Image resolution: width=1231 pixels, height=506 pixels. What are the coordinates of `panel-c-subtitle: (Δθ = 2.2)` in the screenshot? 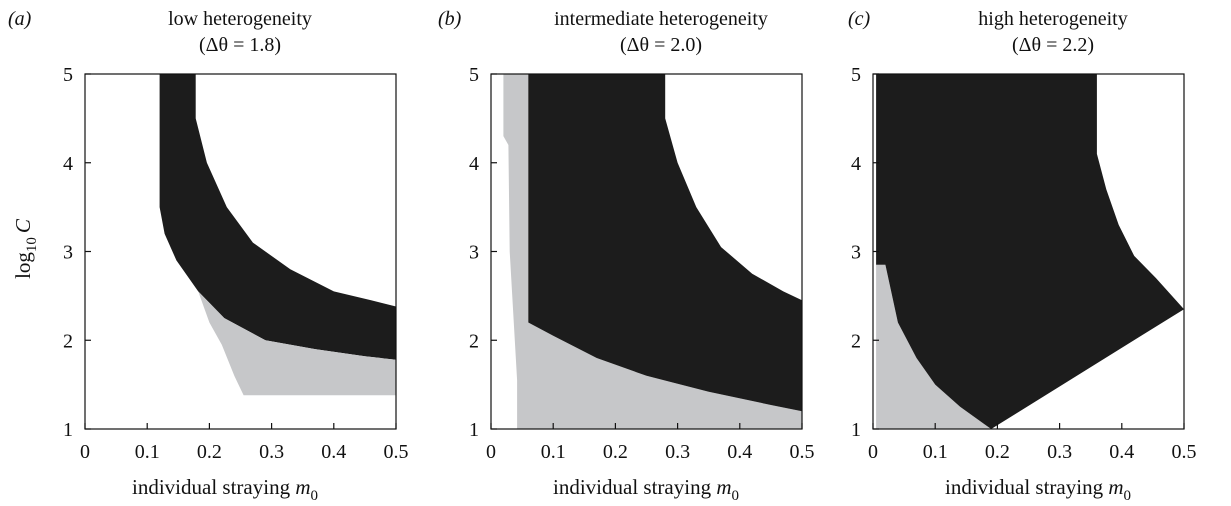 It's located at (1053, 45).